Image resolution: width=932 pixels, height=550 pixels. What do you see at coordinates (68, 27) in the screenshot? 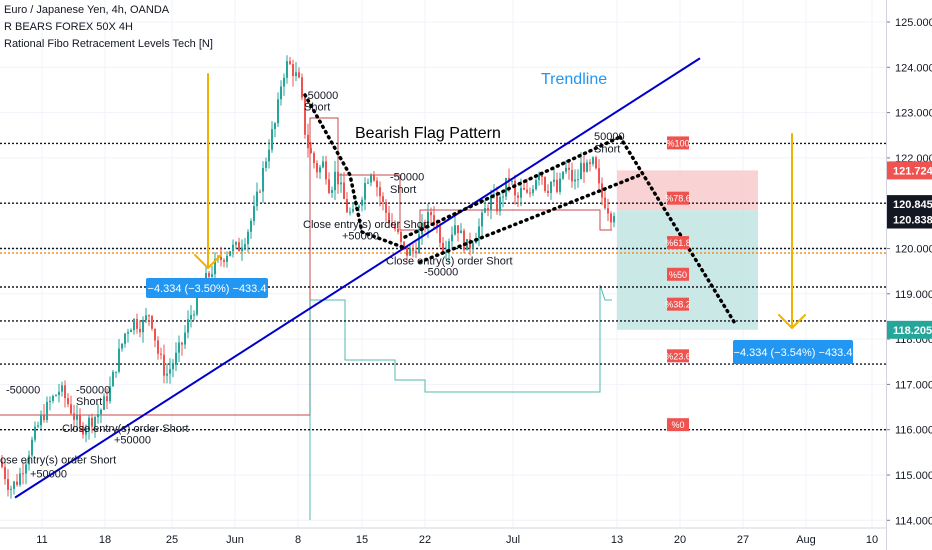
I see `strategy-title: R BEARS FOREX 50X 4H` at bounding box center [68, 27].